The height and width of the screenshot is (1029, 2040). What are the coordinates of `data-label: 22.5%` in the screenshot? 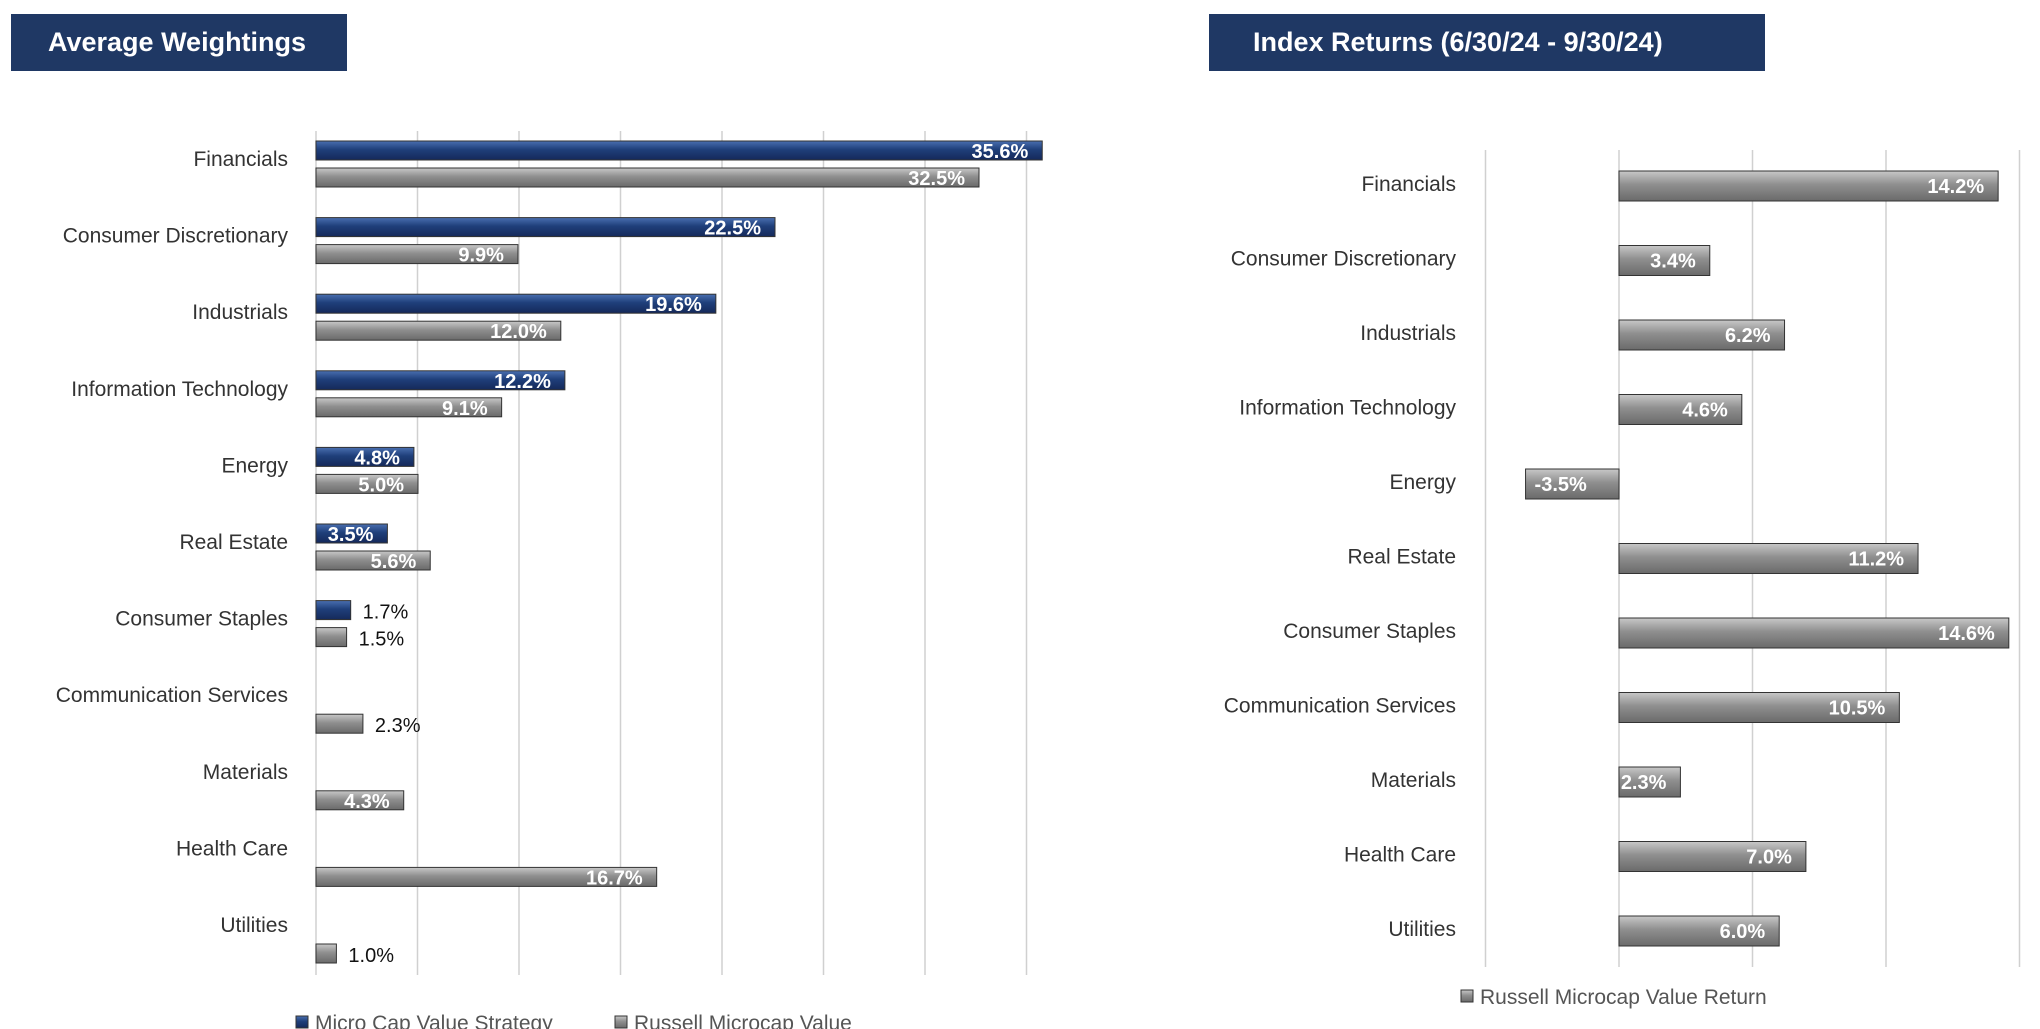 It's located at (732, 229).